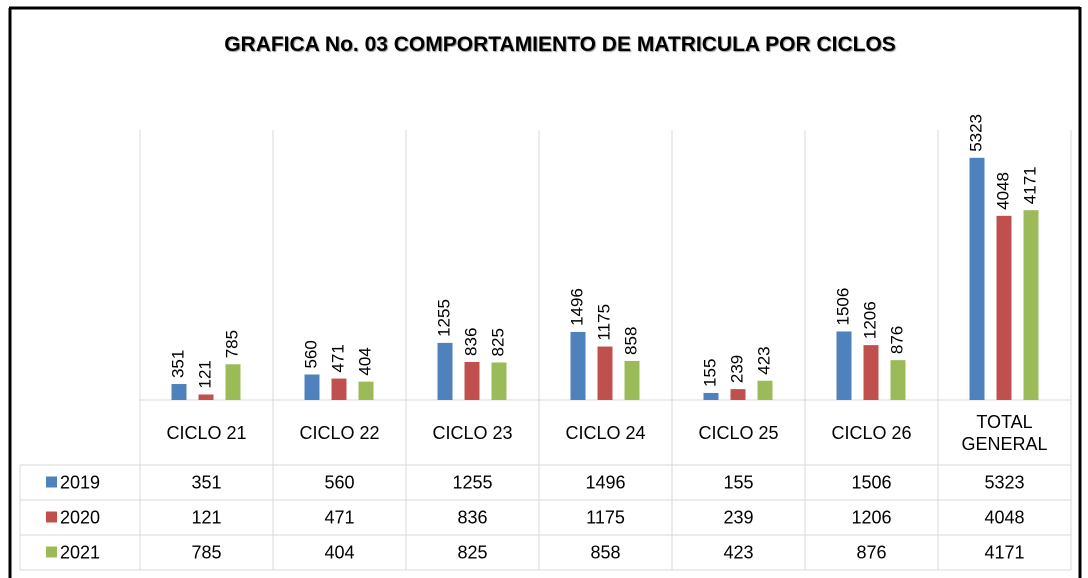 The width and height of the screenshot is (1088, 578). I want to click on data-label: 471, so click(337, 358).